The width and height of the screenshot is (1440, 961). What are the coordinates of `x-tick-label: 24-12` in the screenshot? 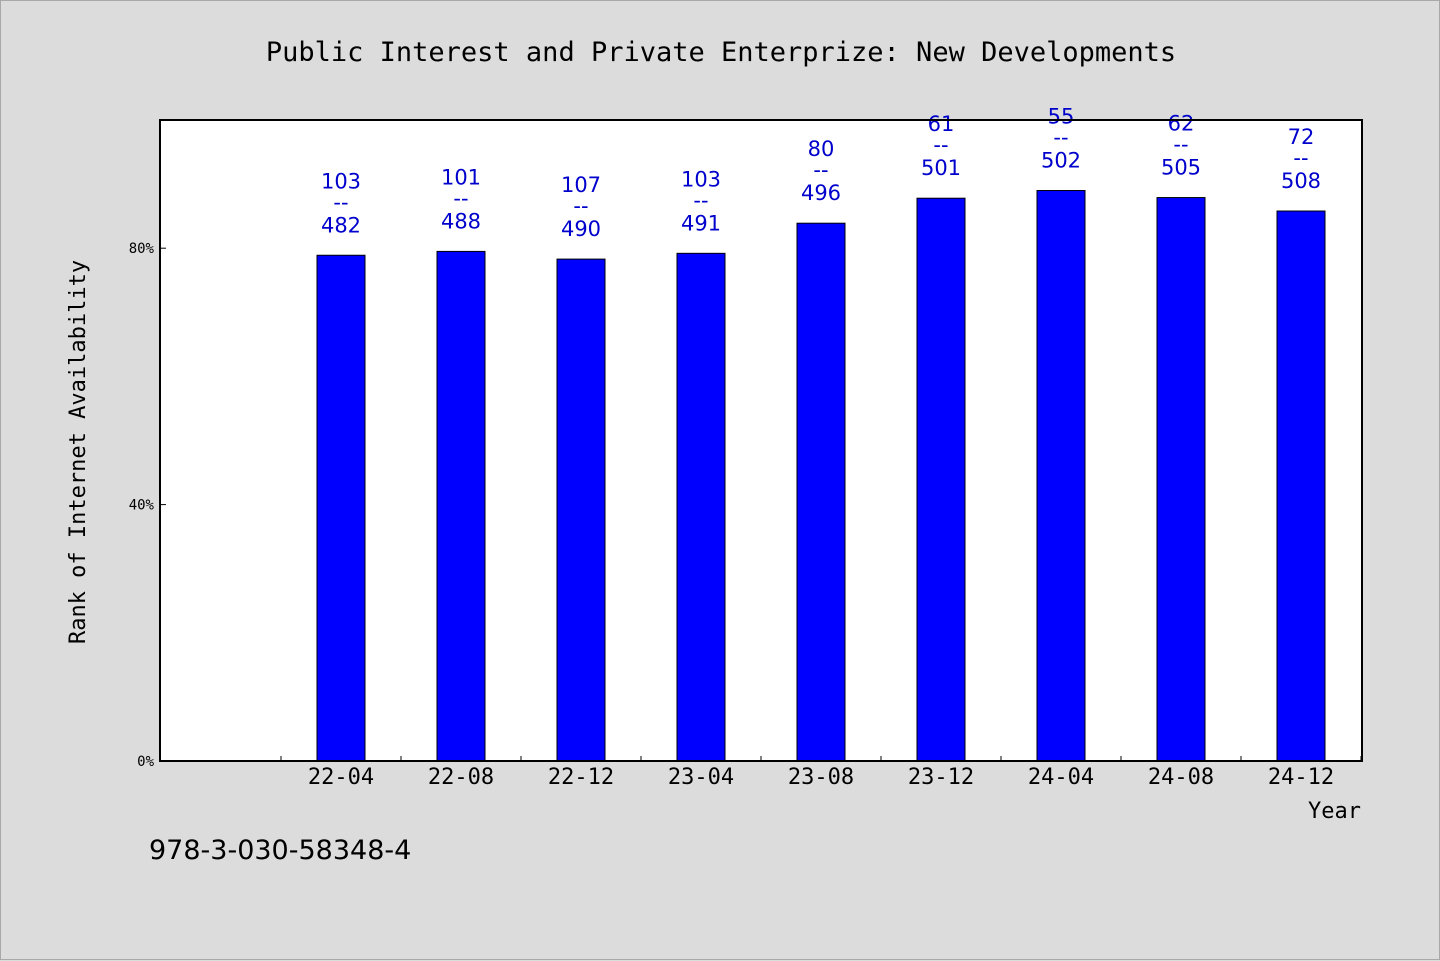 It's located at (1301, 777).